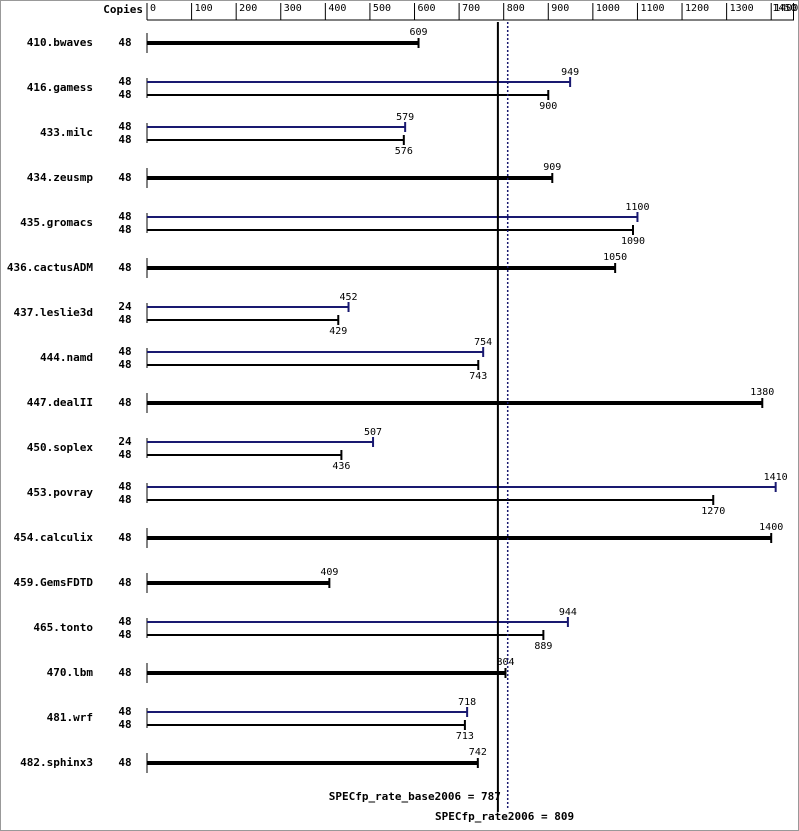 The image size is (799, 831). Describe the element at coordinates (697, 8) in the screenshot. I see `x-tick-label: 1200` at that location.